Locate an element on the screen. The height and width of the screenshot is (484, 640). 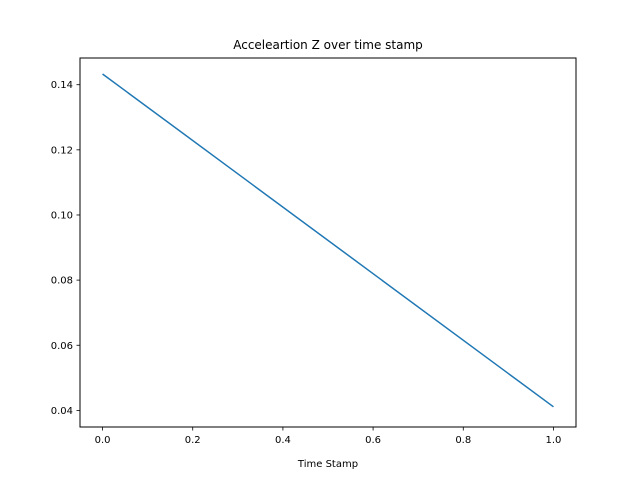
x-tick-label: 0.8 is located at coordinates (463, 440).